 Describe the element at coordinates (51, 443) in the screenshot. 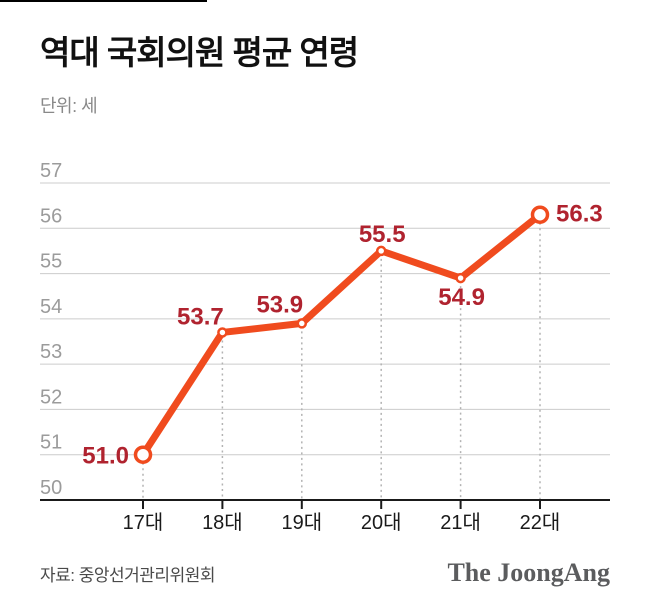

I see `y-tick-label: 51` at that location.